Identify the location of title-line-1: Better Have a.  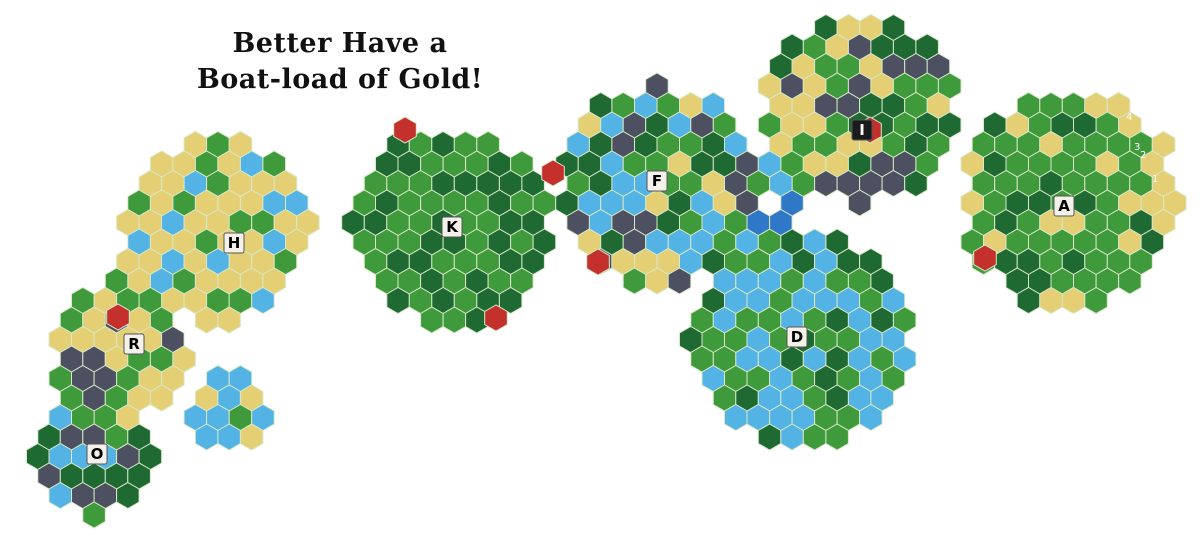
(340, 43).